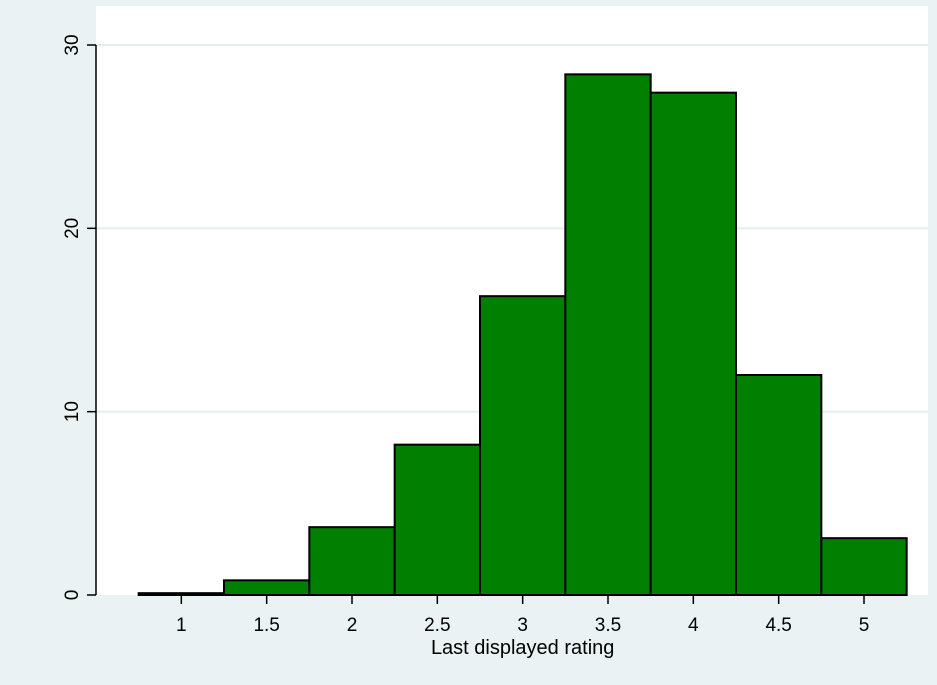 The image size is (937, 685). Describe the element at coordinates (267, 587) in the screenshot. I see `bar-1.5` at that location.